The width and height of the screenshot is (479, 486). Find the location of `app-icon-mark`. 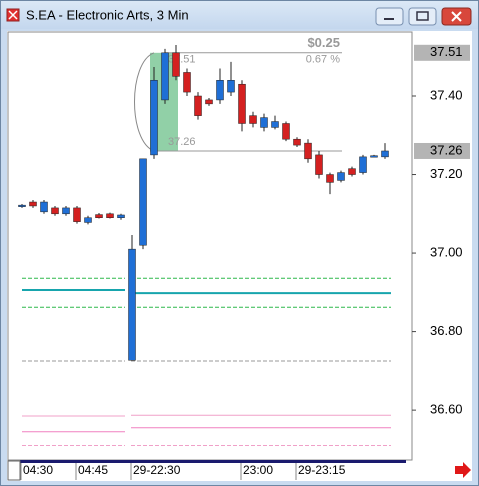

app-icon-mark is located at coordinates (13, 15).